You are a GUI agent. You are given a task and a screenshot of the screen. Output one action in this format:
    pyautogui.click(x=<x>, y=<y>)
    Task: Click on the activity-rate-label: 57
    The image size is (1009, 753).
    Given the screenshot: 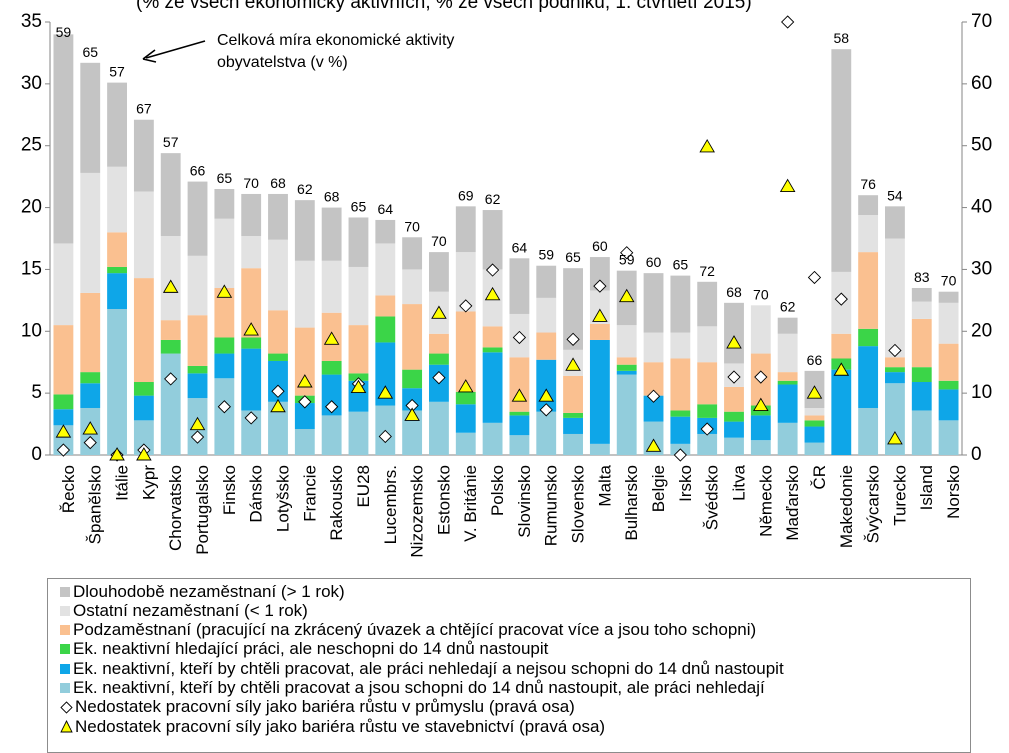 What is the action you would take?
    pyautogui.click(x=117, y=72)
    